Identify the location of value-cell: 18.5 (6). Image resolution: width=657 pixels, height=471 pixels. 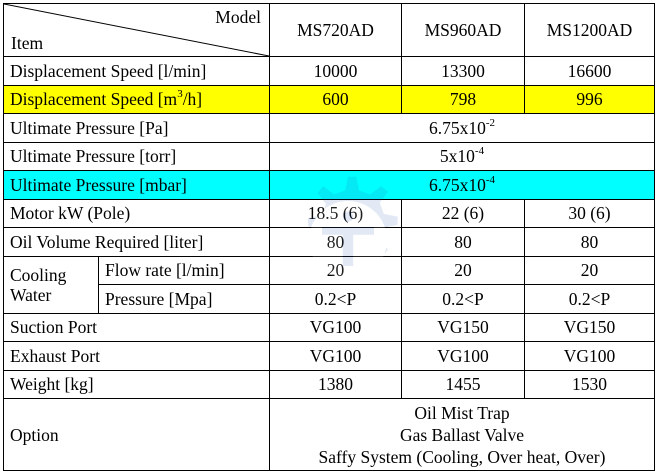
(335, 213).